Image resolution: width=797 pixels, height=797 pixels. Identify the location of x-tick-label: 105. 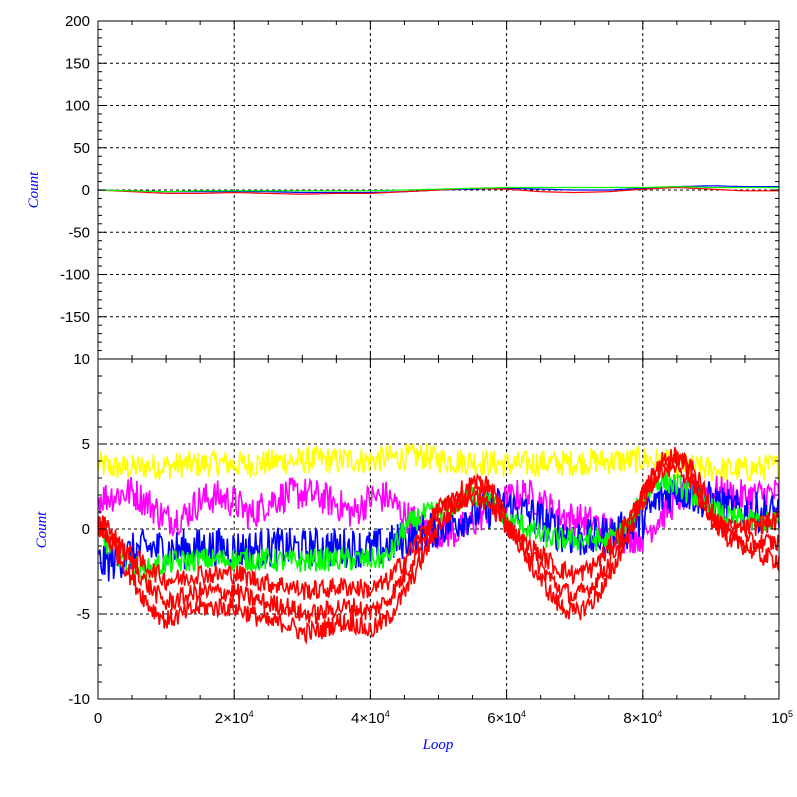
(782, 718).